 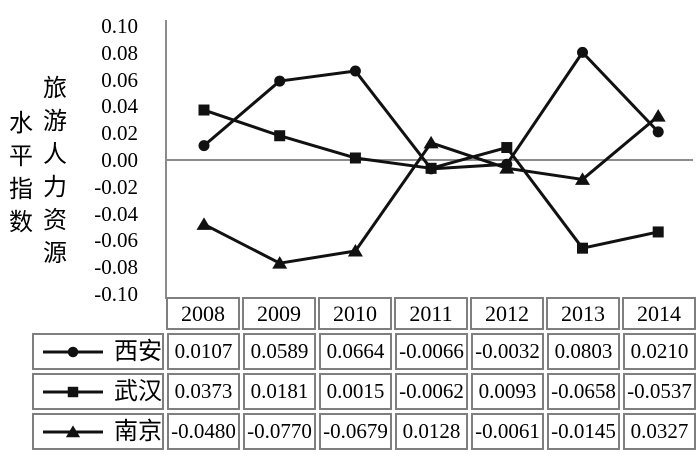 I want to click on legend-series-name: 武汉, so click(x=138, y=391).